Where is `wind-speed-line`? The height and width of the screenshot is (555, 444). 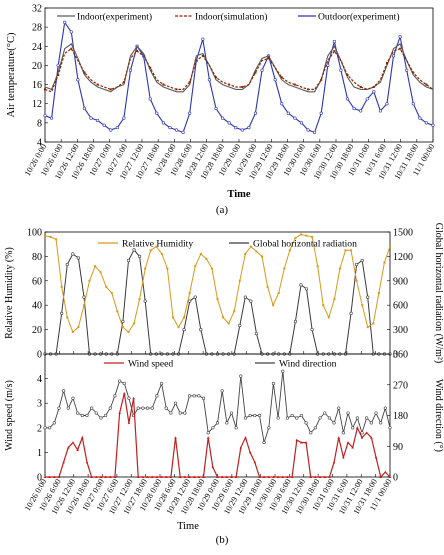
wind-speed-line is located at coordinates (218, 436).